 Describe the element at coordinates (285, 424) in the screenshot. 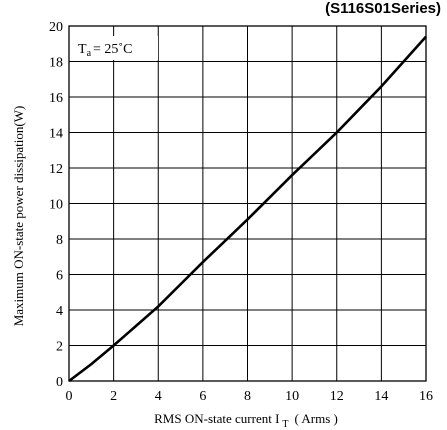

I see `x-axis-label-sub: T` at that location.